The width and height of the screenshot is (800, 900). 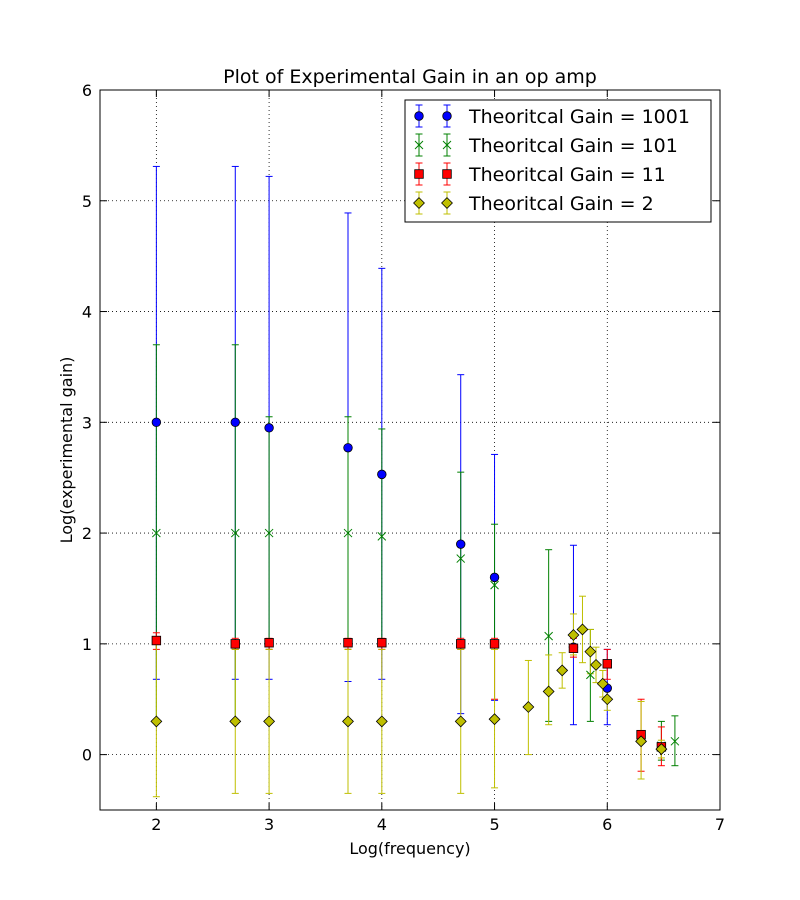 What do you see at coordinates (720, 824) in the screenshot?
I see `x-tick-label: 7` at bounding box center [720, 824].